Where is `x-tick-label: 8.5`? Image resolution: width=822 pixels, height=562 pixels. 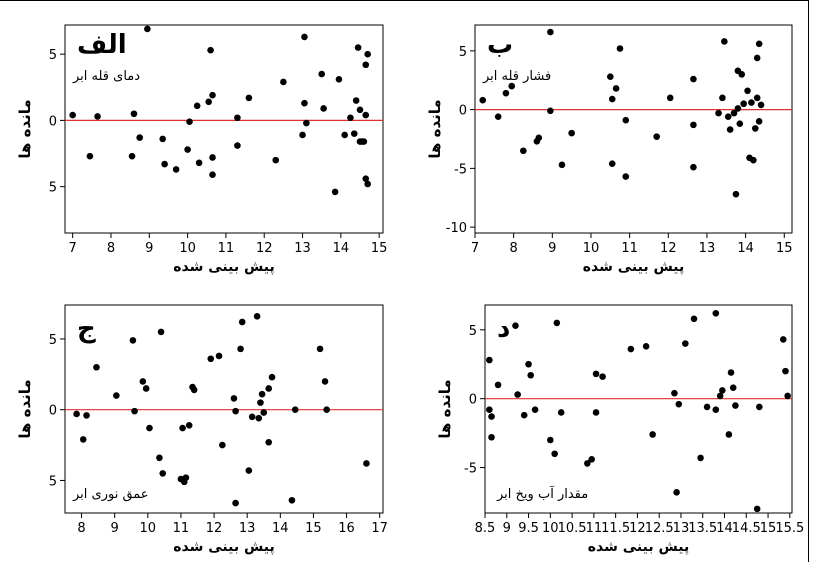 x-tick-label: 8.5 is located at coordinates (485, 528).